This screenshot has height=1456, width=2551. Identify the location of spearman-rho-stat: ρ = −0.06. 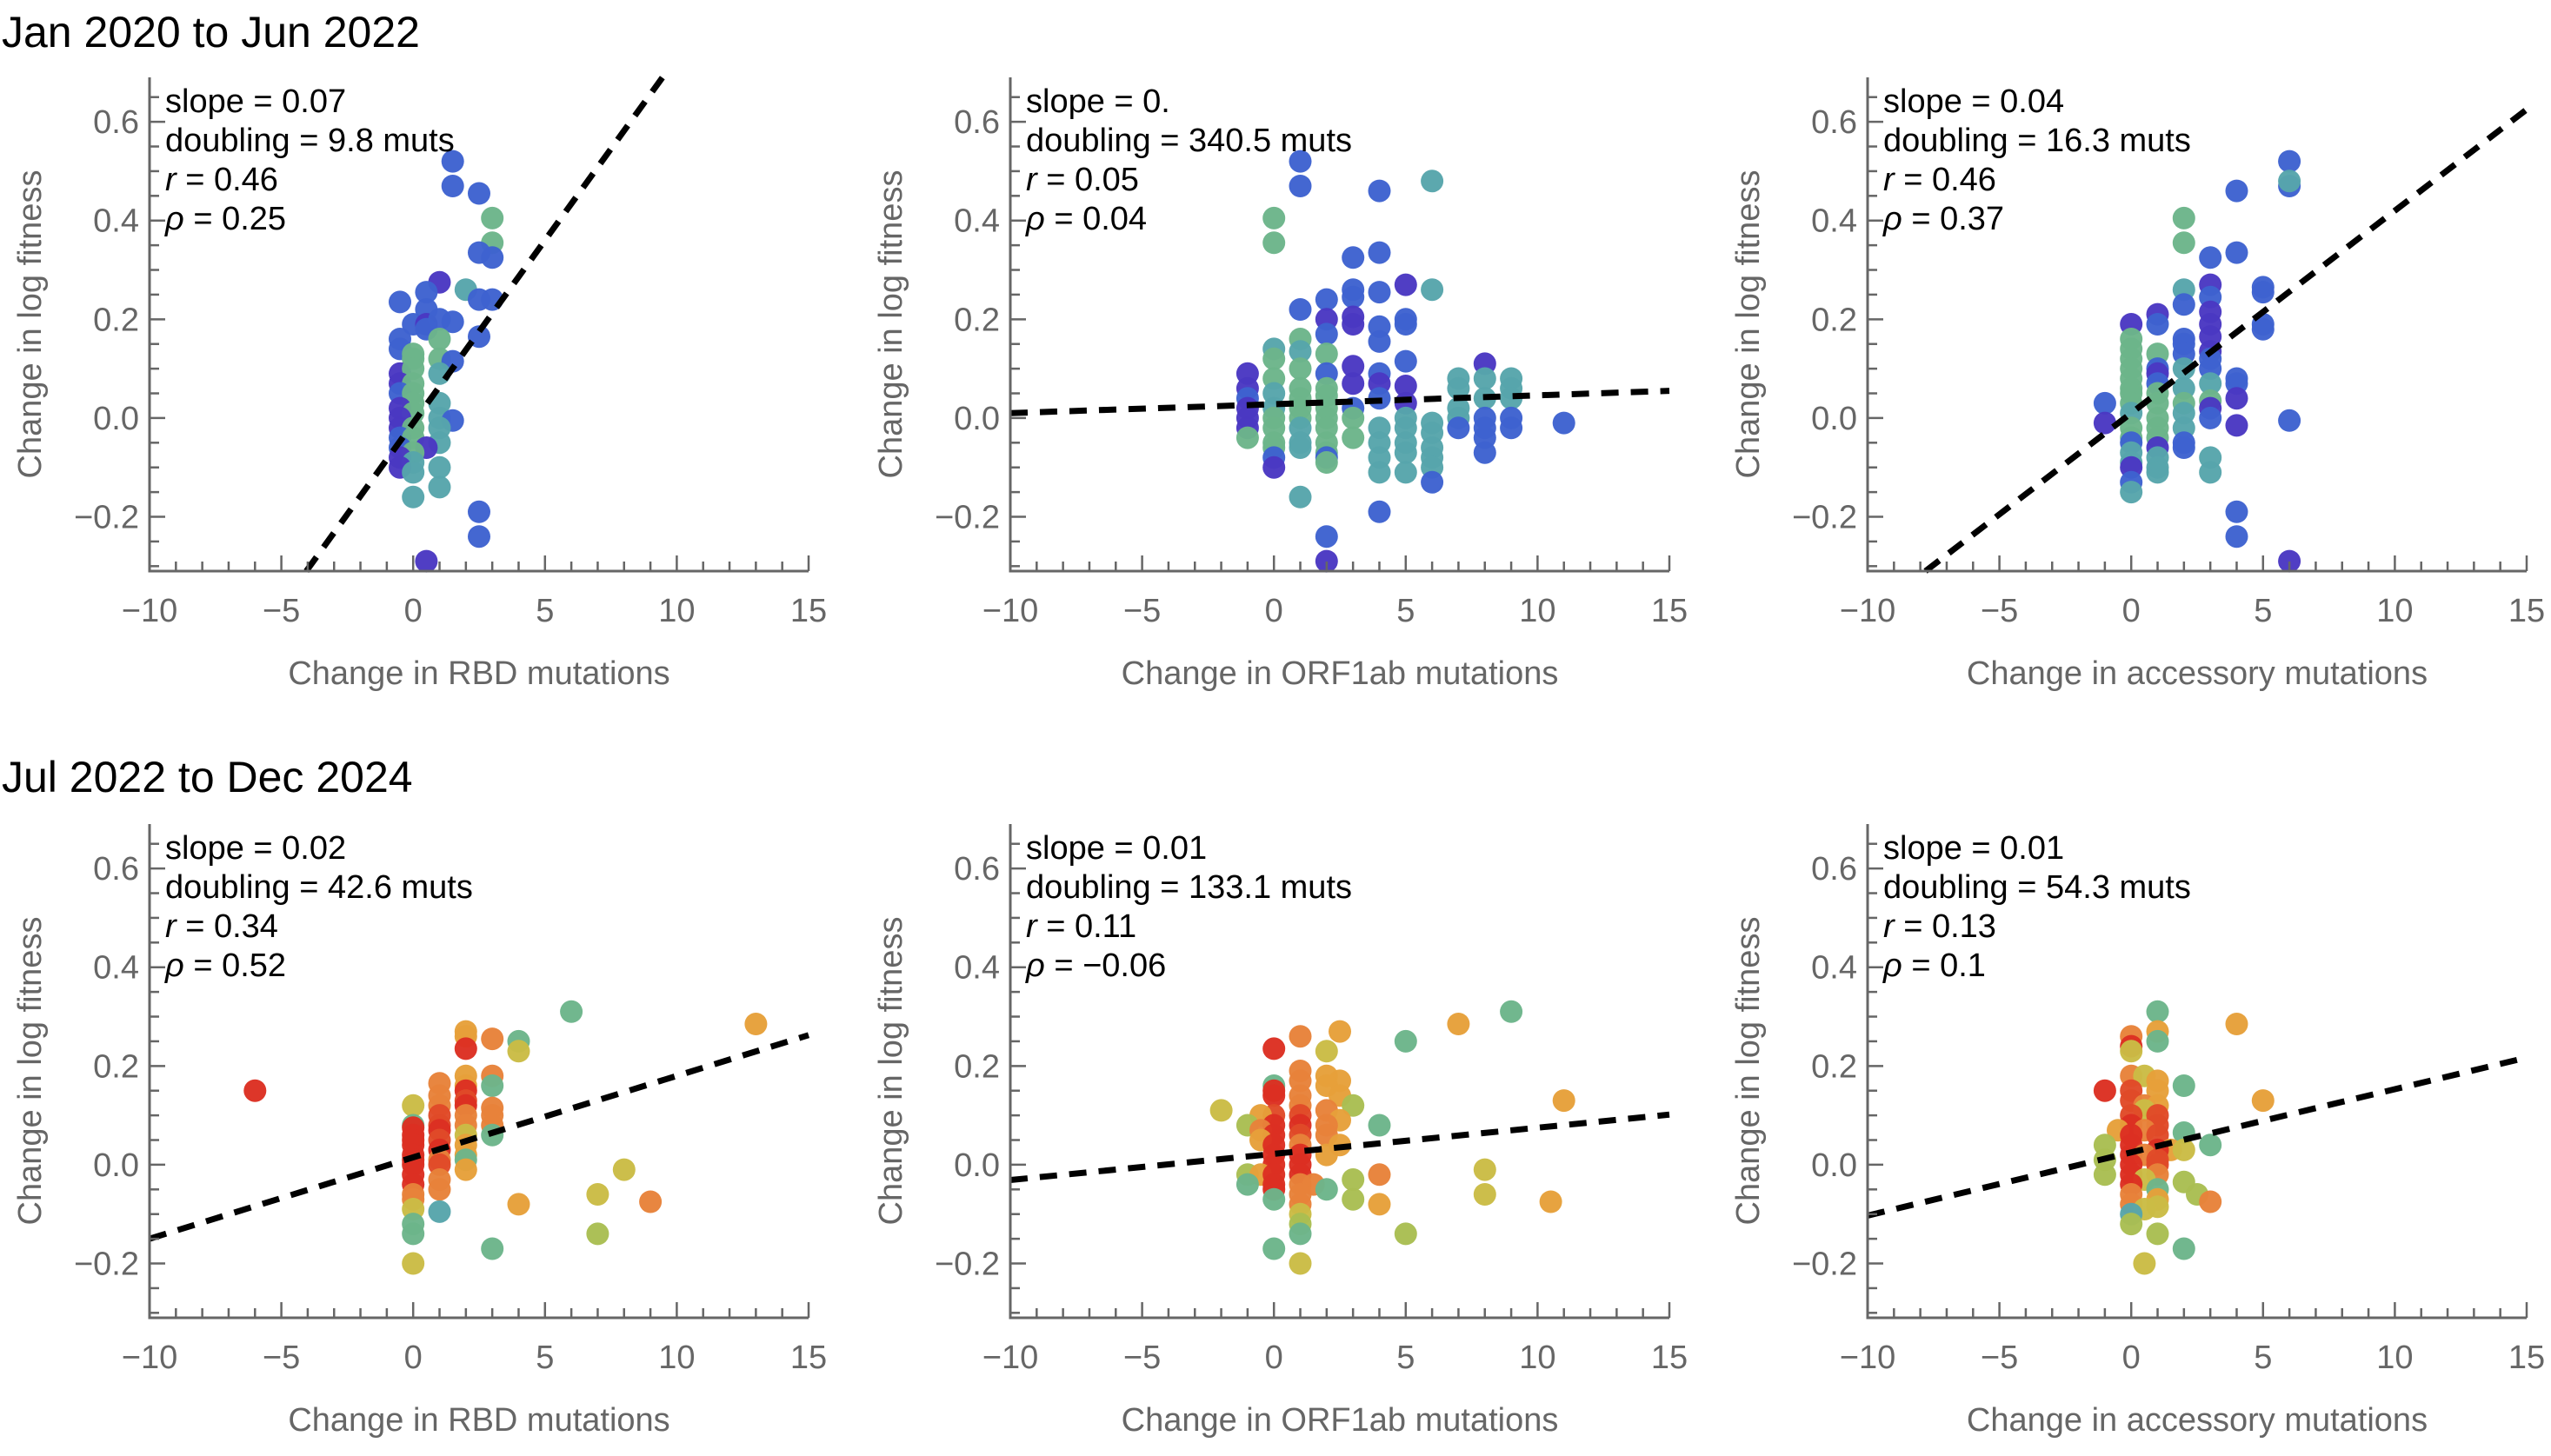
(1095, 965).